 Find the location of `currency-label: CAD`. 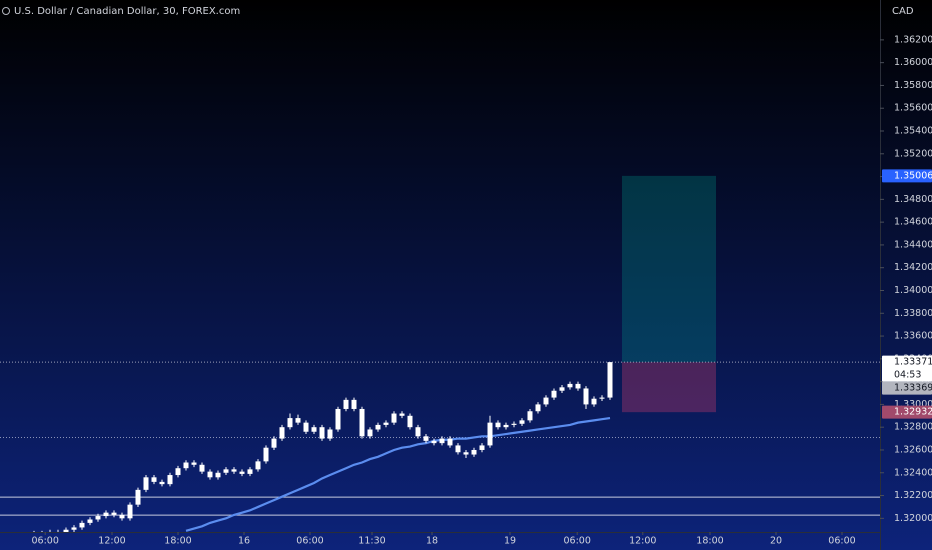

currency-label: CAD is located at coordinates (903, 11).